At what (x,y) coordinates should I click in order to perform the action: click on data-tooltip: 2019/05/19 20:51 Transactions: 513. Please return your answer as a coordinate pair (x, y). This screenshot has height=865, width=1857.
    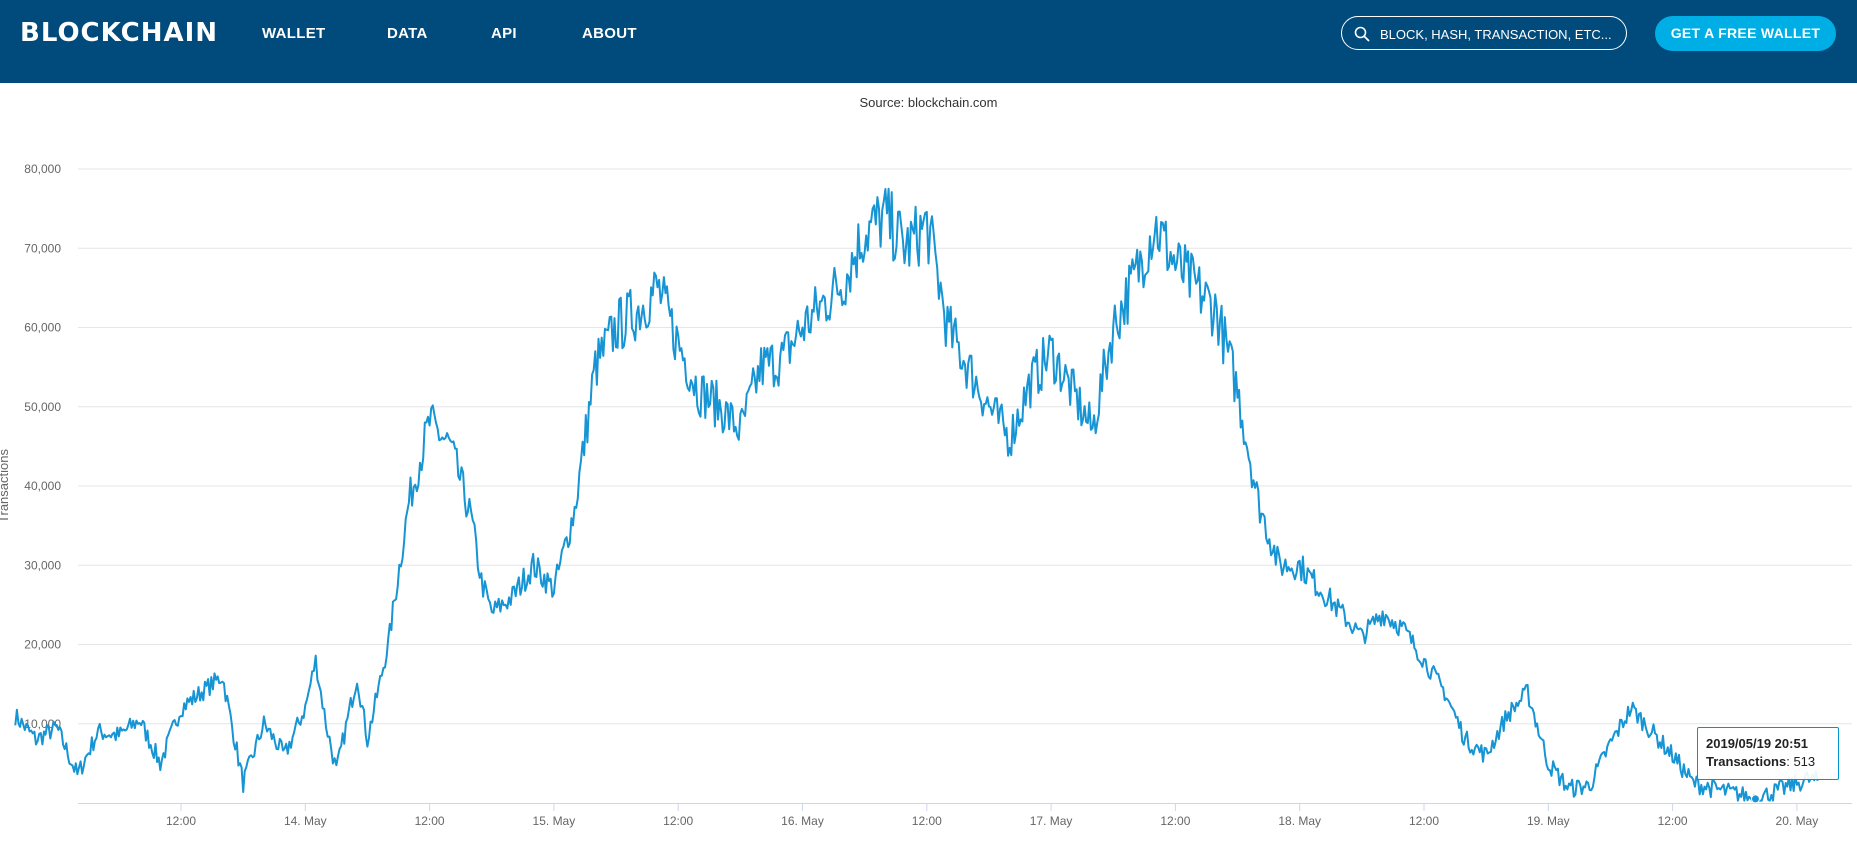
    Looking at the image, I should click on (1768, 753).